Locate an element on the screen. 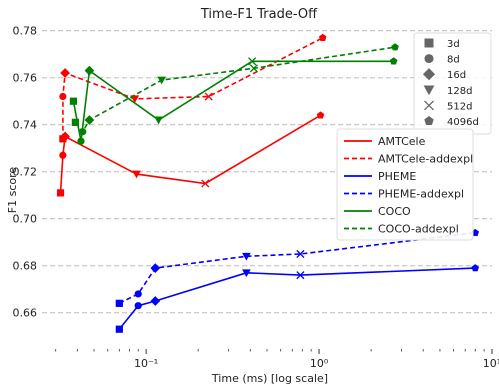 This screenshot has height=390, width=499. marker-legend-label: 16d is located at coordinates (456, 75).